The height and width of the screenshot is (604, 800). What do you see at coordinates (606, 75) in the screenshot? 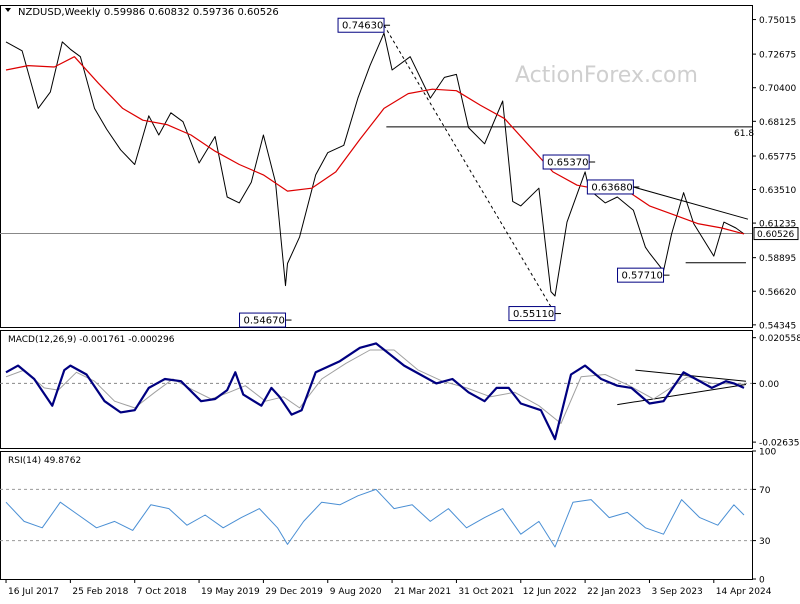
I see `watermark: ActionForex.com` at bounding box center [606, 75].